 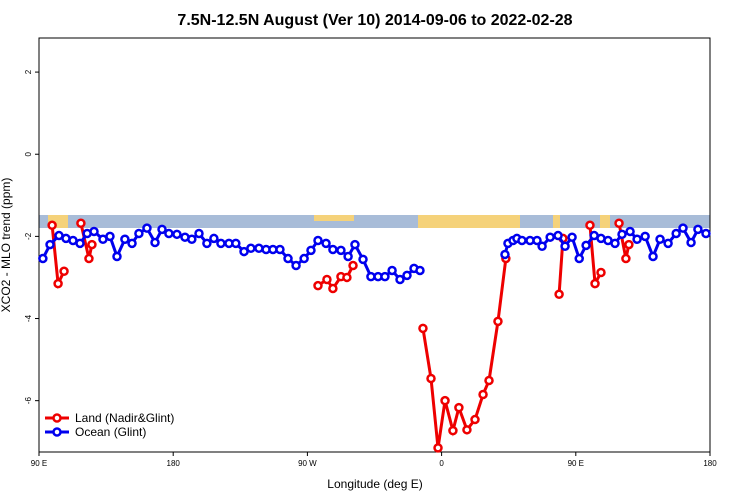 What do you see at coordinates (374, 484) in the screenshot?
I see `x-axis-label: Longitude (deg E)` at bounding box center [374, 484].